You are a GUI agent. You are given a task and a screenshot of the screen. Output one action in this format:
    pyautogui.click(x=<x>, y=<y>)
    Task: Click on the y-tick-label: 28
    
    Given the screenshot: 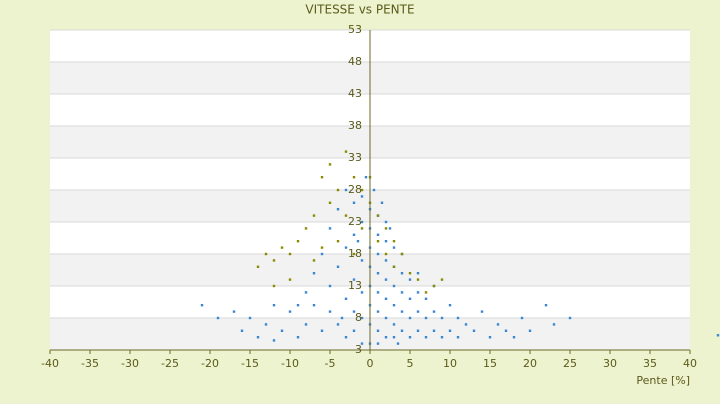 What is the action you would take?
    pyautogui.click(x=355, y=189)
    